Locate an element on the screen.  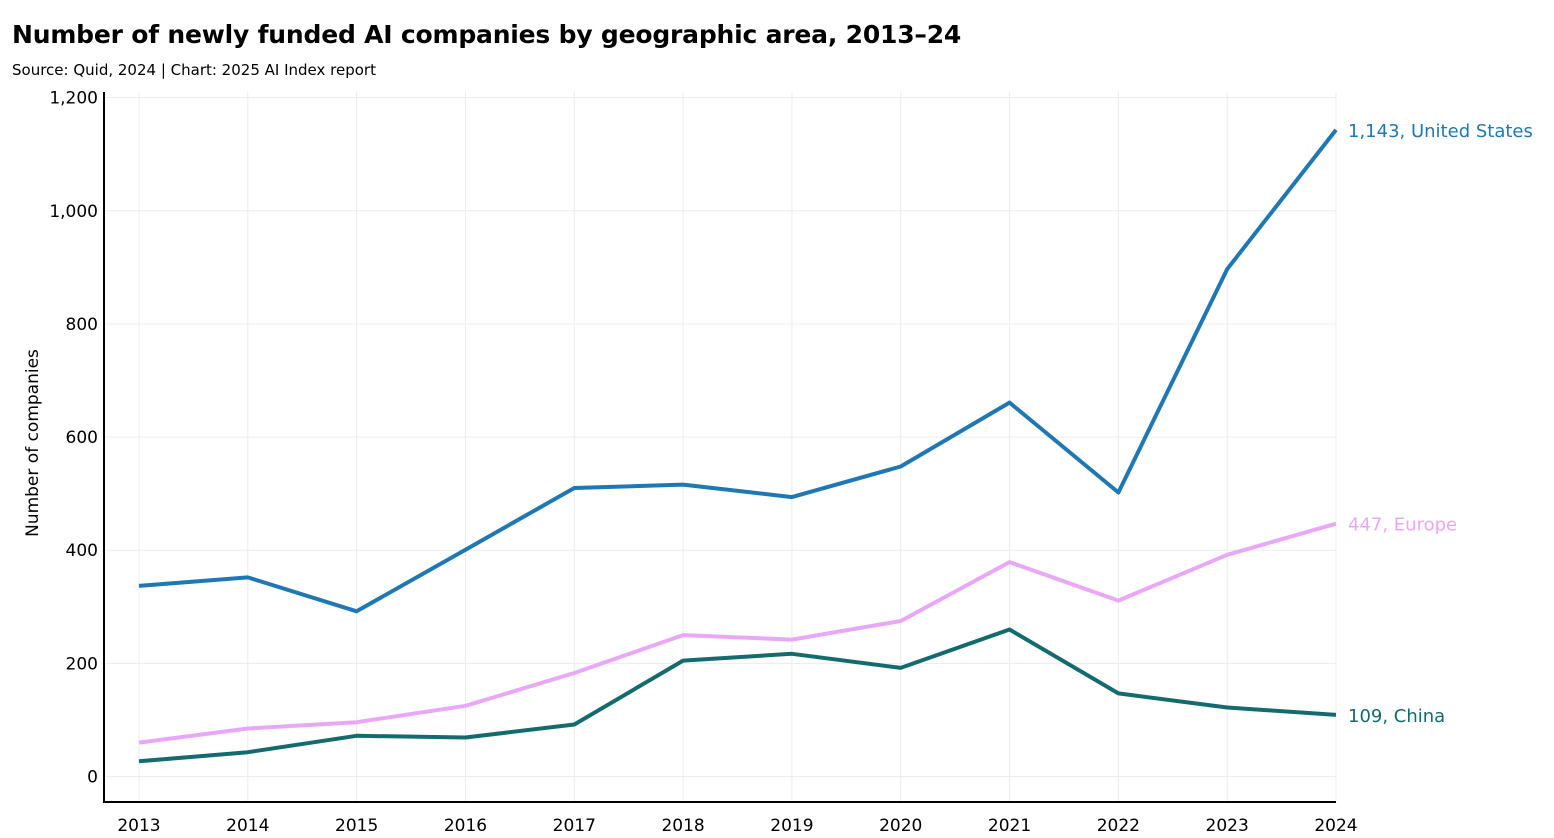
series-end-label: 447, Europe is located at coordinates (1402, 525).